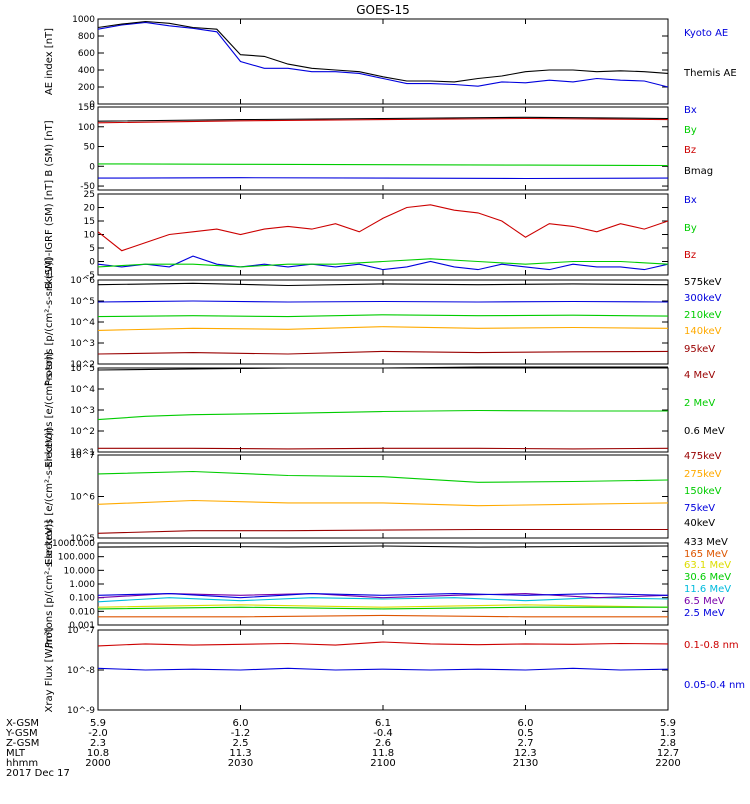  What do you see at coordinates (49, 61) in the screenshot?
I see `y-axis-label: AE index [nT]` at bounding box center [49, 61].